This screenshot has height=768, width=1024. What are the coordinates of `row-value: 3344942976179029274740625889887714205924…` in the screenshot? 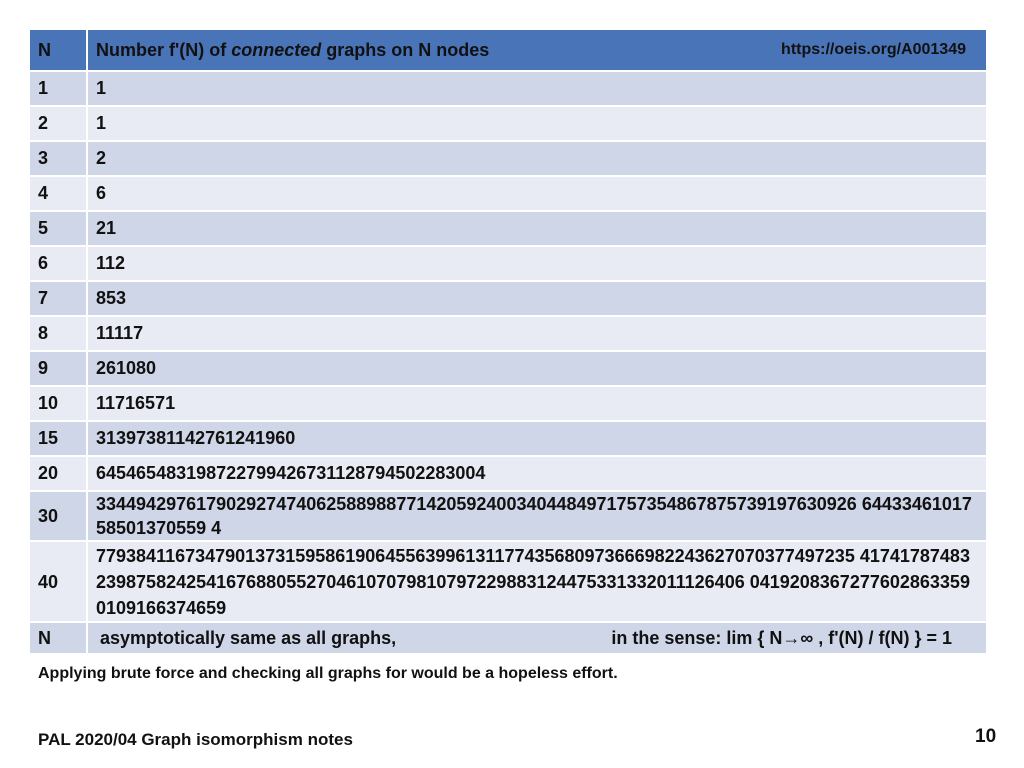 It's located at (538, 517).